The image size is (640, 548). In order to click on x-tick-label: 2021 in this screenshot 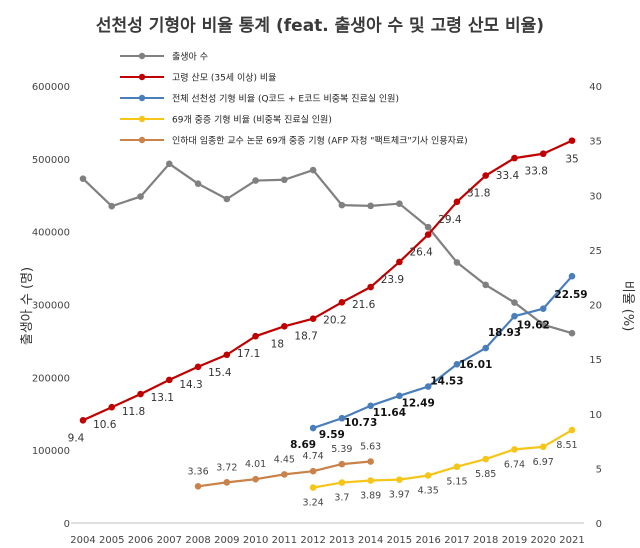, I will do `click(571, 540)`.